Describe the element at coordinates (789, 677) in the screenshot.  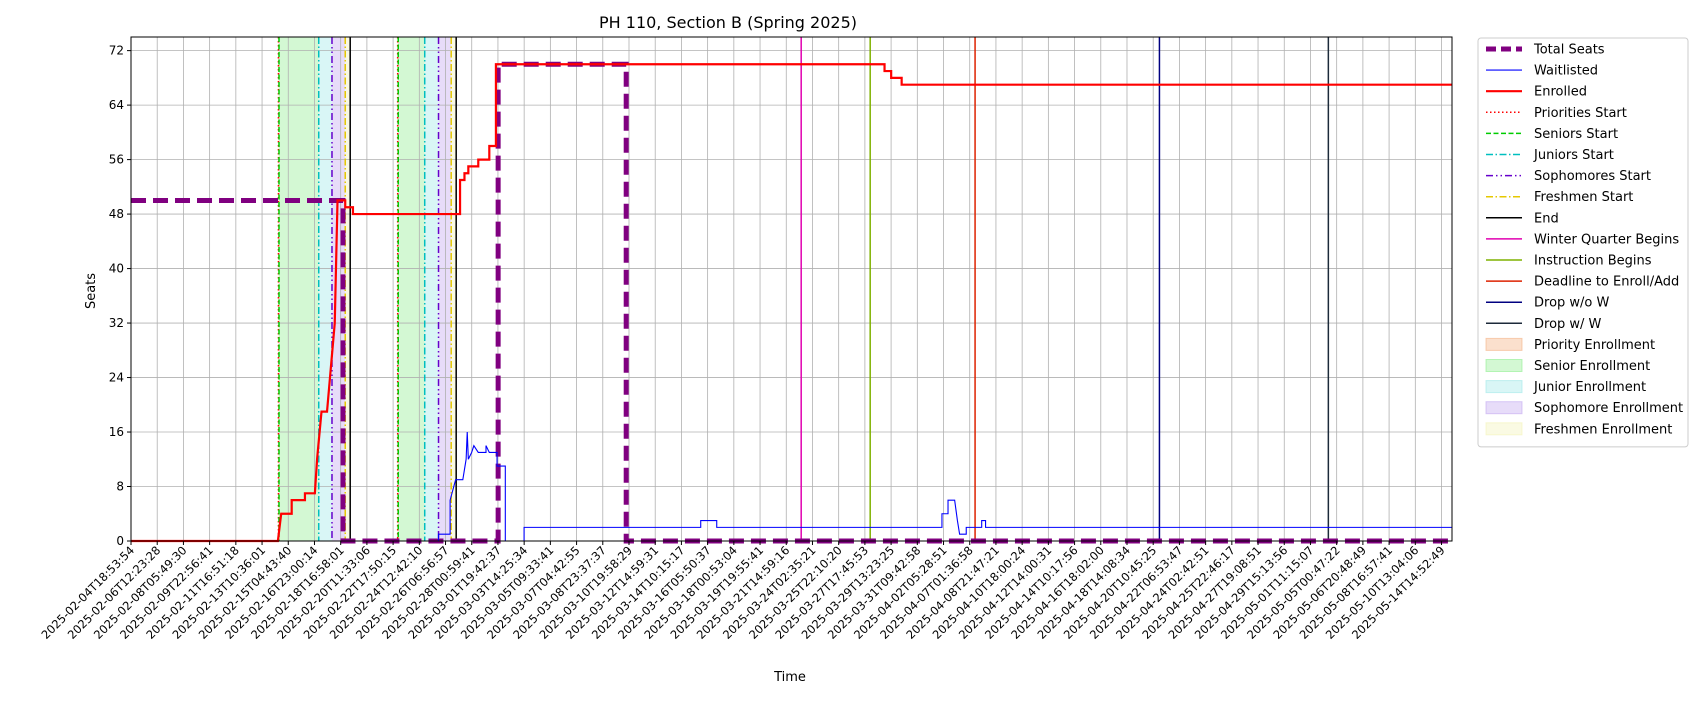
I see `x-axis-label: Time` at that location.